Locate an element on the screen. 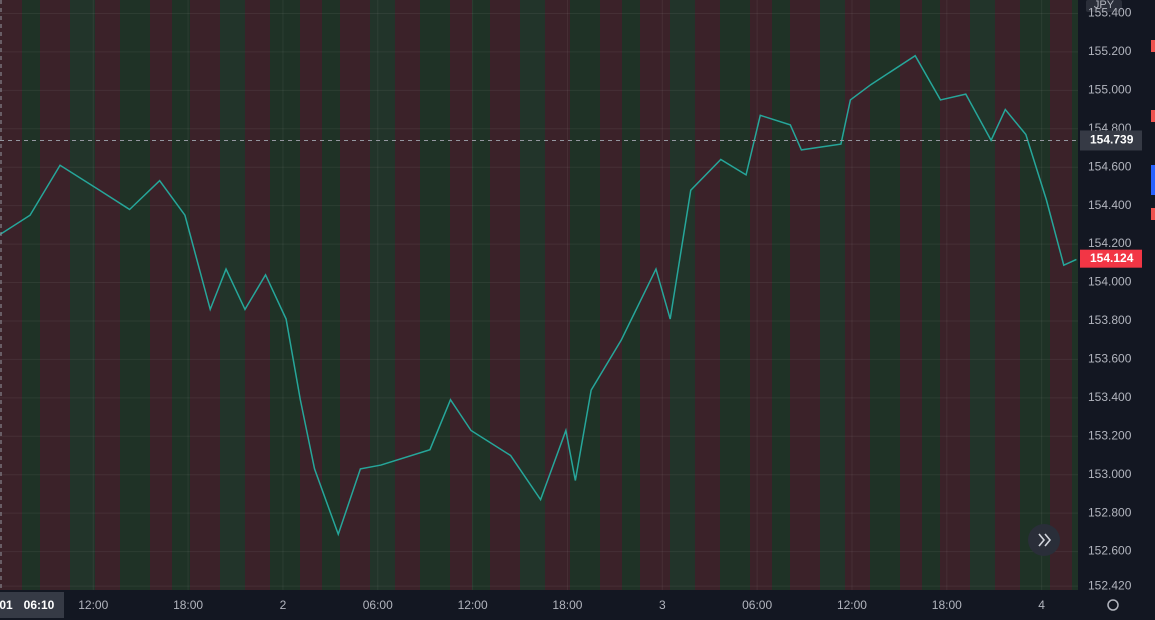 The height and width of the screenshot is (620, 1155). y-tick-label: 154.200 is located at coordinates (1110, 243).